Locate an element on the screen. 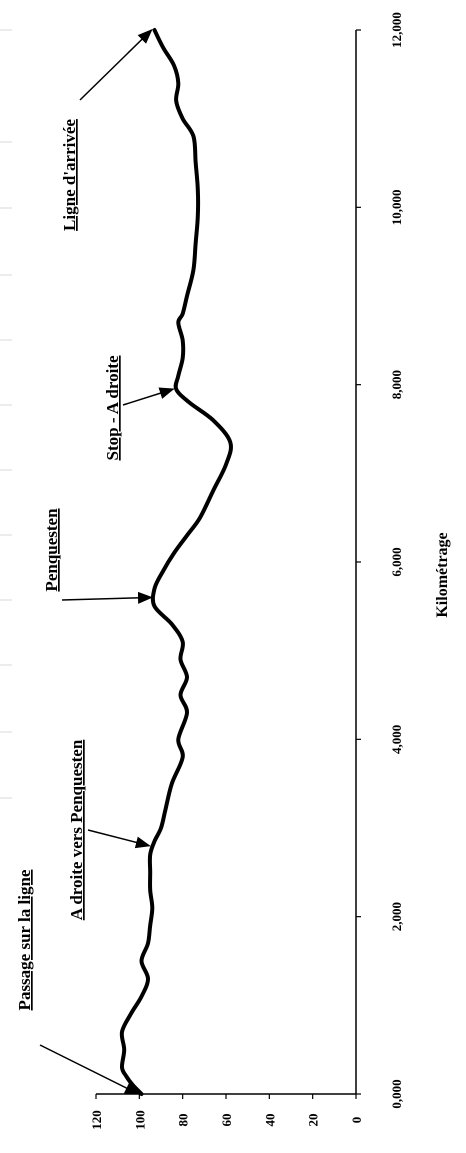 The image size is (466, 1153). x-tick-label: 10,000 is located at coordinates (396, 207).